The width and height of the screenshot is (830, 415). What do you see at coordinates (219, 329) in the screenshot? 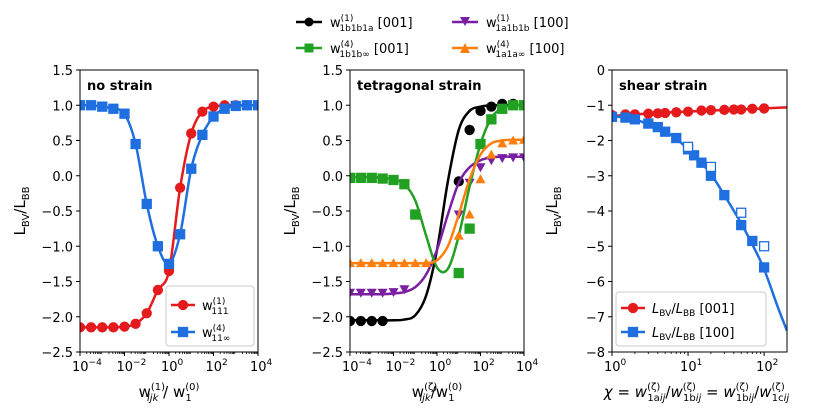
I see `label-part: (4)` at bounding box center [219, 329].